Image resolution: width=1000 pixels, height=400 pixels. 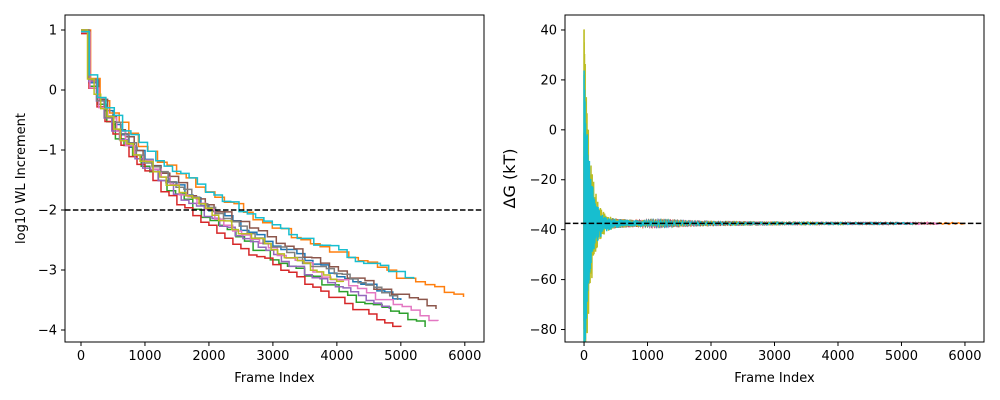 I want to click on y-tick-label: −60, so click(x=543, y=280).